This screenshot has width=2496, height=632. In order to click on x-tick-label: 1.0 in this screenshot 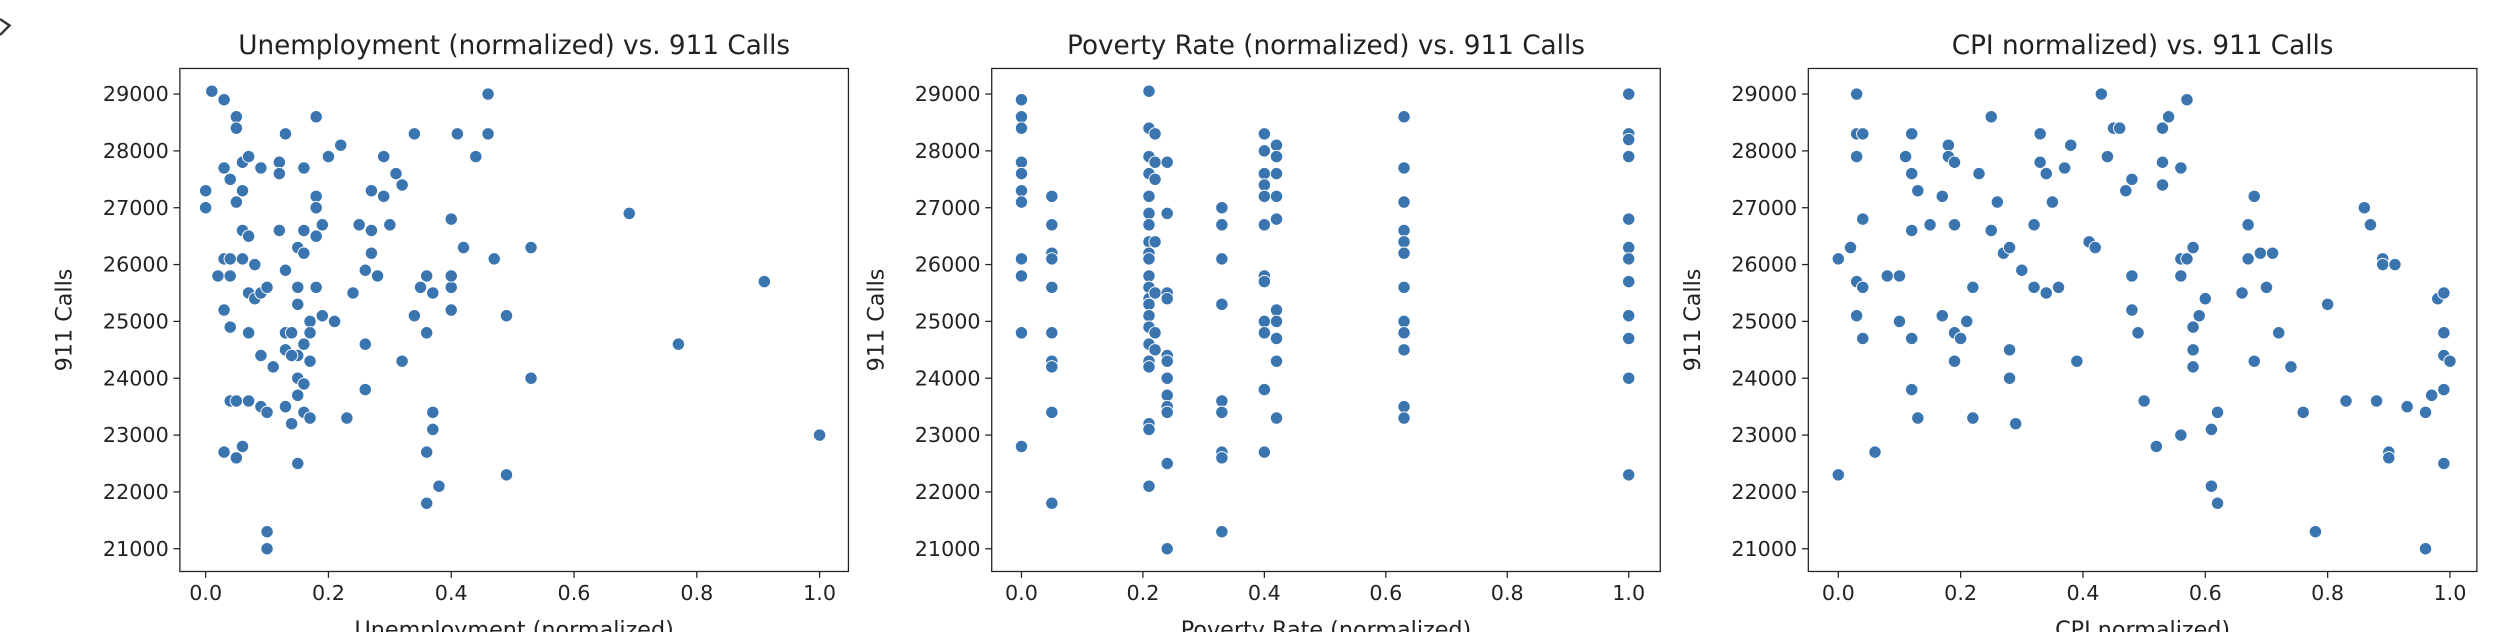, I will do `click(1628, 593)`.